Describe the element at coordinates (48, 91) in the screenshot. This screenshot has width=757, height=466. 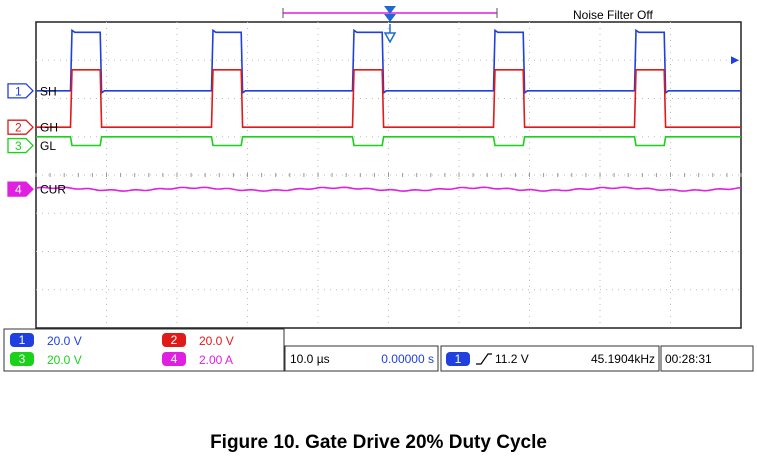
I see `channel-name: SH` at that location.